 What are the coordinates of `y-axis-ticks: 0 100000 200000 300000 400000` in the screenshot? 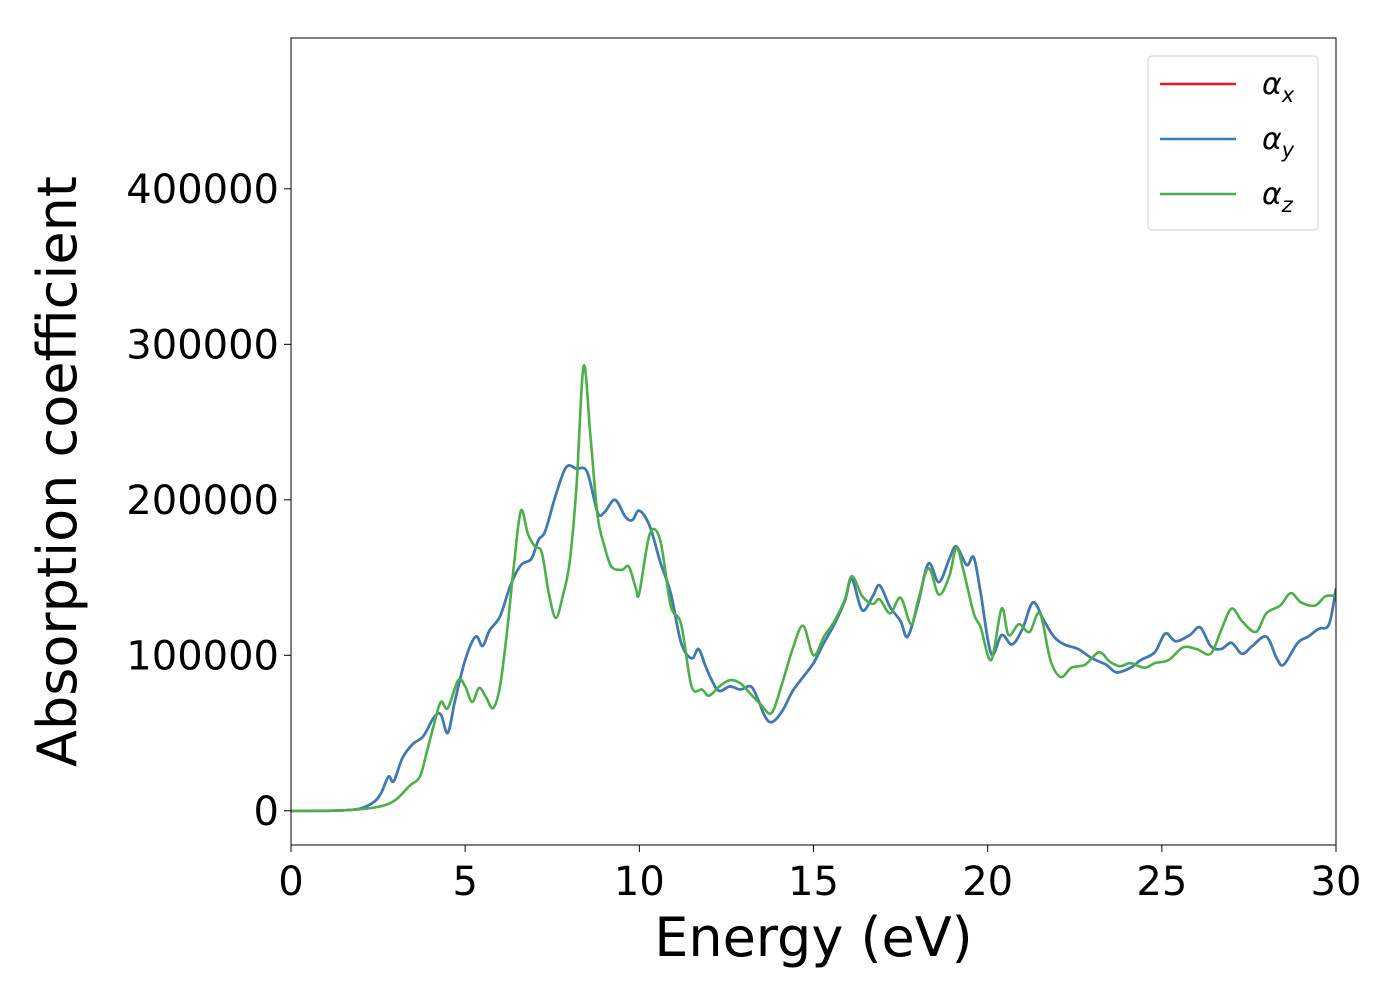 It's located at (208, 501).